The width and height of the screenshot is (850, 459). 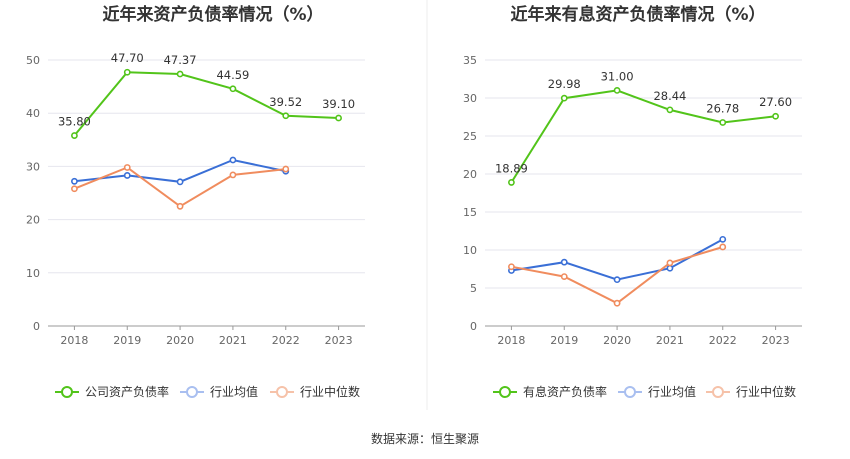 I want to click on data-label: 31.00, so click(x=617, y=76).